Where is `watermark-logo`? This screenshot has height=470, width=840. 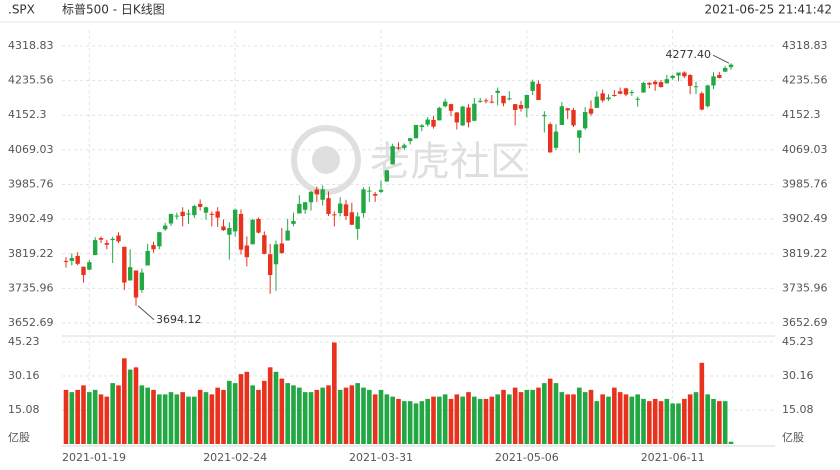
watermark-logo is located at coordinates (326, 160).